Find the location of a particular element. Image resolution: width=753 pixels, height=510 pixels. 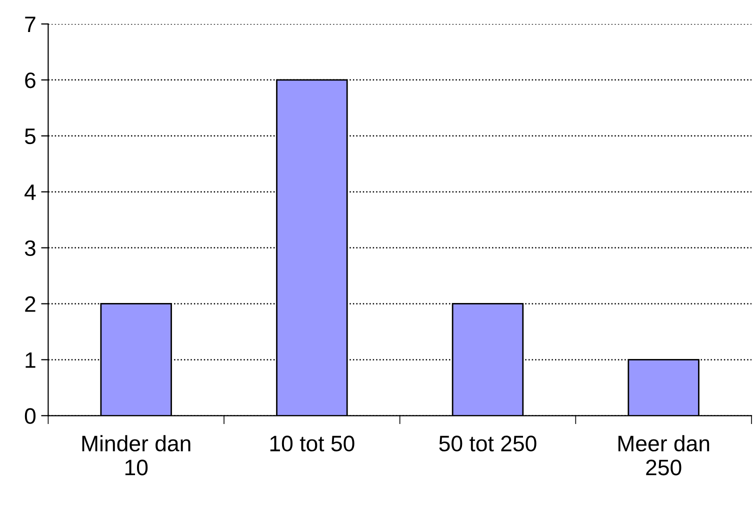

x-tick-label: 10 tot 50 is located at coordinates (312, 444).